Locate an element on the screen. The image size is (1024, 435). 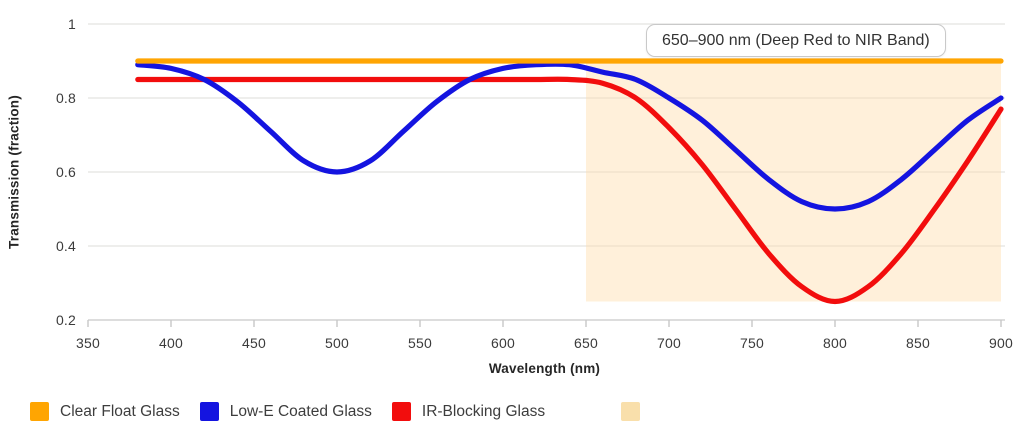
y-tick-label: 0.8 is located at coordinates (65, 98).